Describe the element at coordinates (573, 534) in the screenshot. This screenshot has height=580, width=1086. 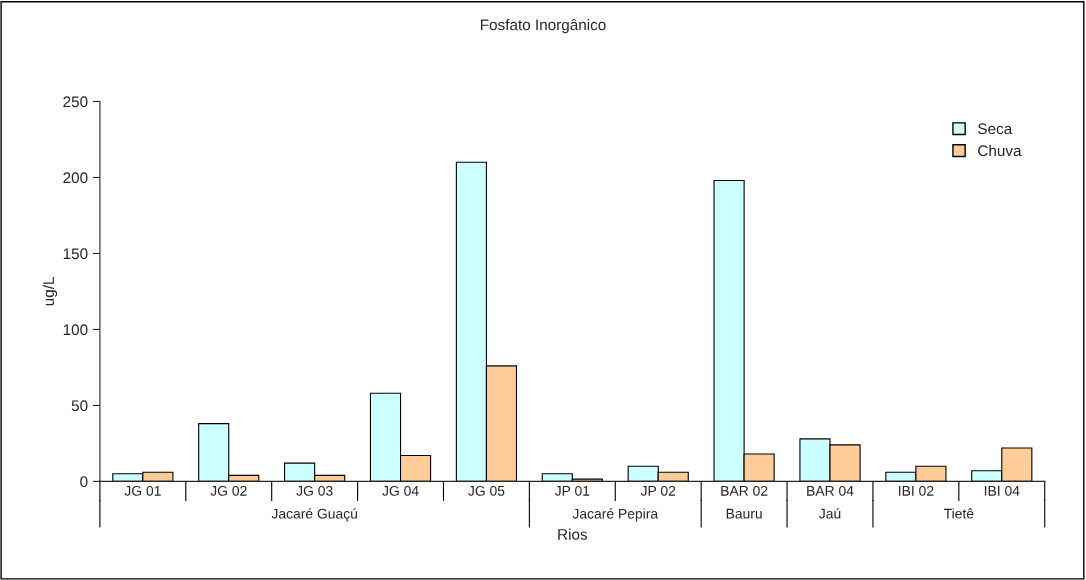
I see `x-axis-title: Rios` at that location.